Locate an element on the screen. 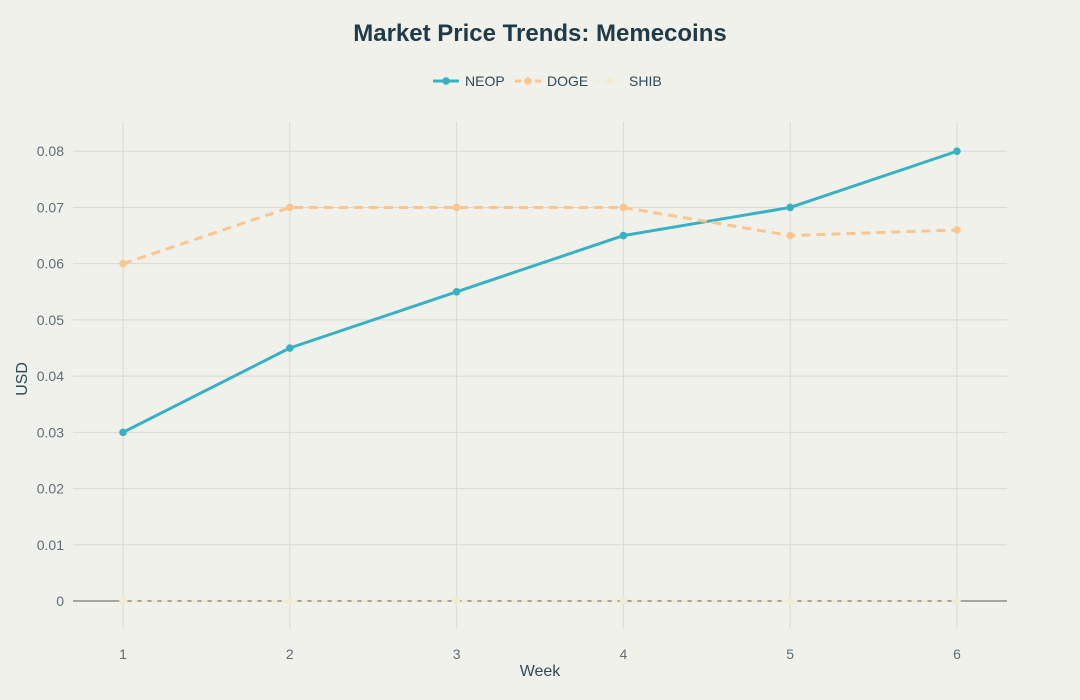 The image size is (1080, 700). x-tick-label: 4 is located at coordinates (623, 654).